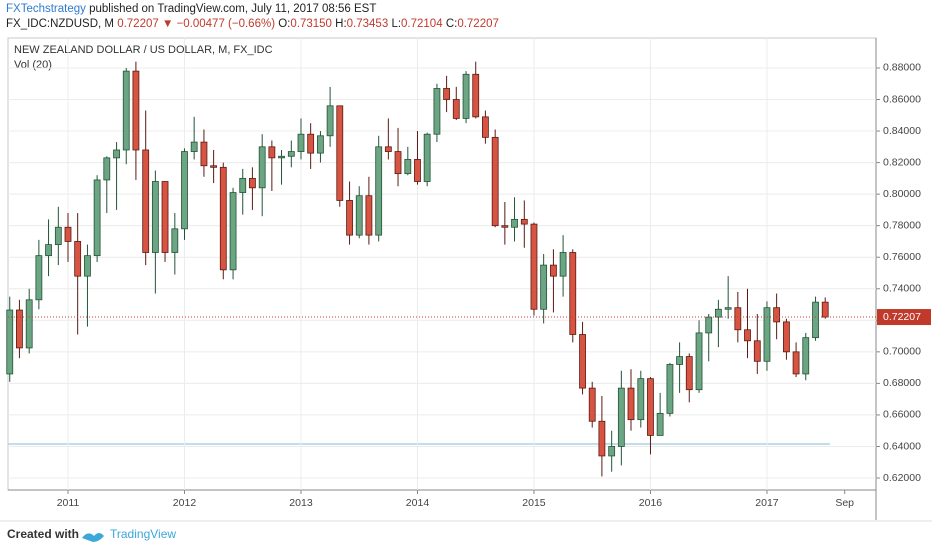 The width and height of the screenshot is (932, 550). What do you see at coordinates (284, 24) in the screenshot?
I see `o-label: O:` at bounding box center [284, 24].